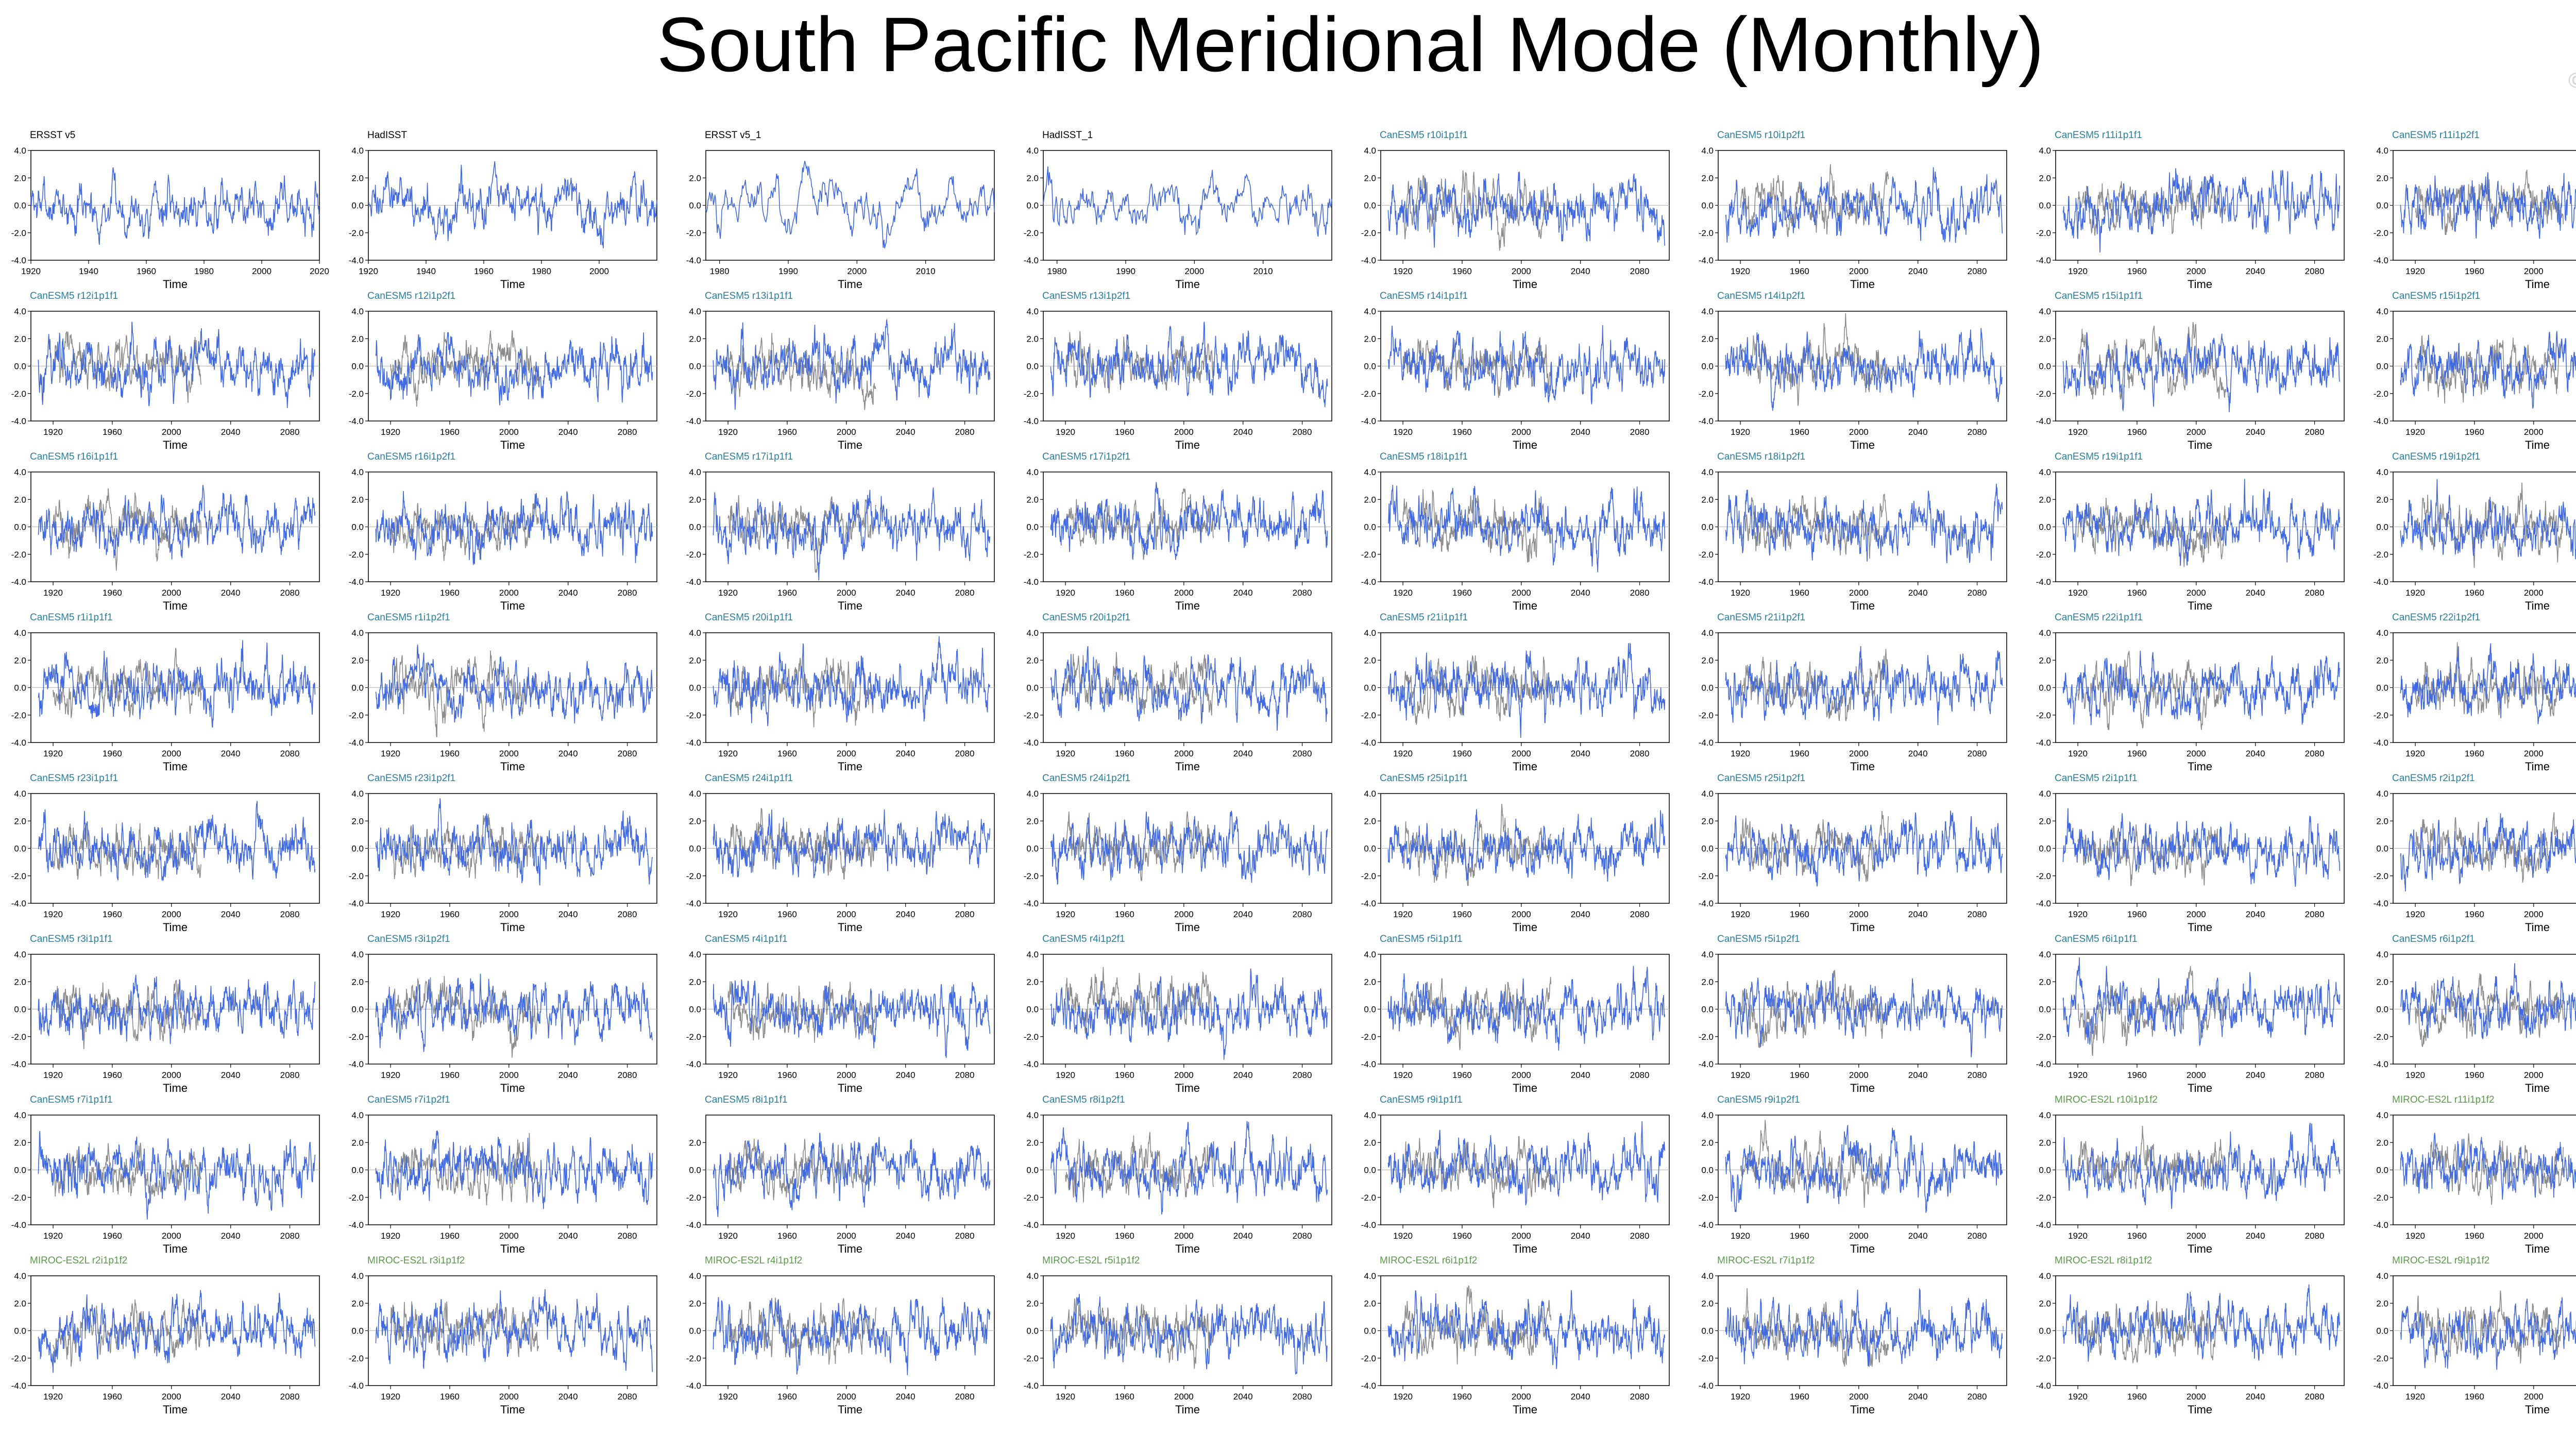 The width and height of the screenshot is (2576, 1434). Describe the element at coordinates (79, 1260) in the screenshot. I see `panel-title: MIROC-ES2L r2i1p1f2` at that location.